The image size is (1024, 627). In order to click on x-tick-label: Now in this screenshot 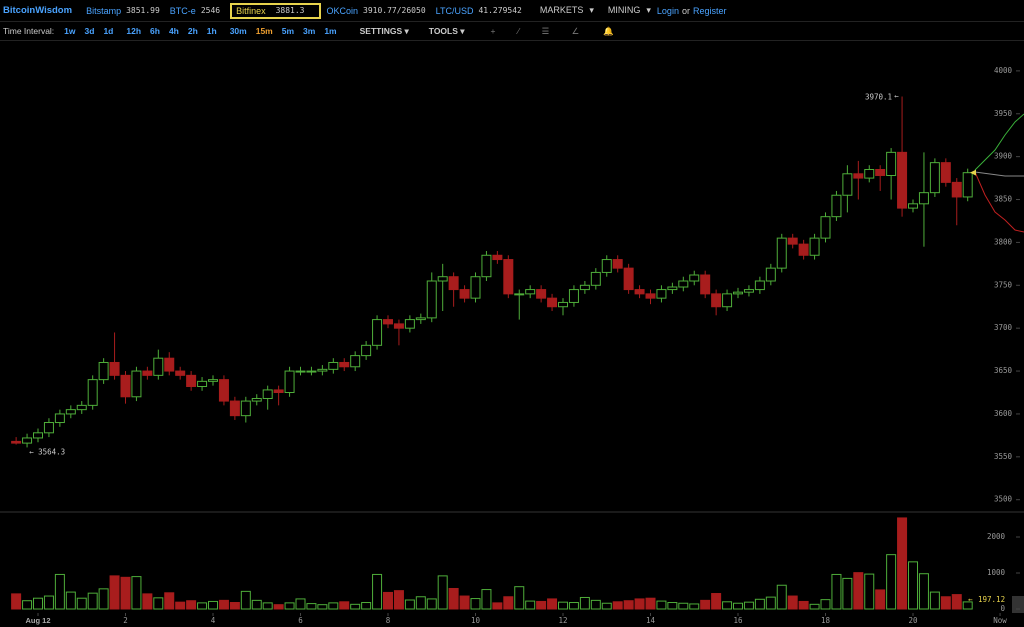, I will do `click(1000, 620)`.